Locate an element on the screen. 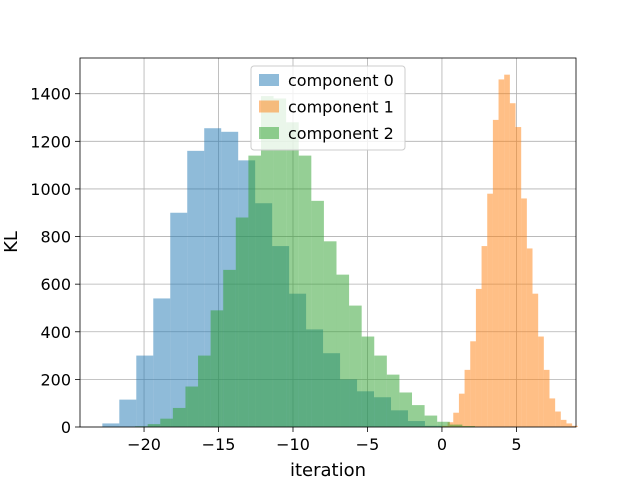 The width and height of the screenshot is (640, 480). legend-box is located at coordinates (328, 108).